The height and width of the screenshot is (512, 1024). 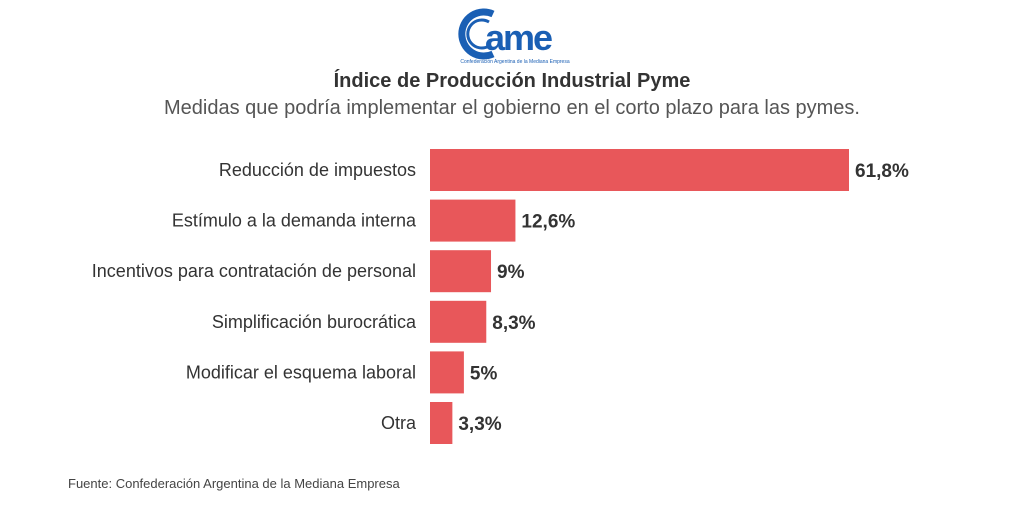 I want to click on category-label: Incentivos para contratación de personal, so click(x=254, y=271).